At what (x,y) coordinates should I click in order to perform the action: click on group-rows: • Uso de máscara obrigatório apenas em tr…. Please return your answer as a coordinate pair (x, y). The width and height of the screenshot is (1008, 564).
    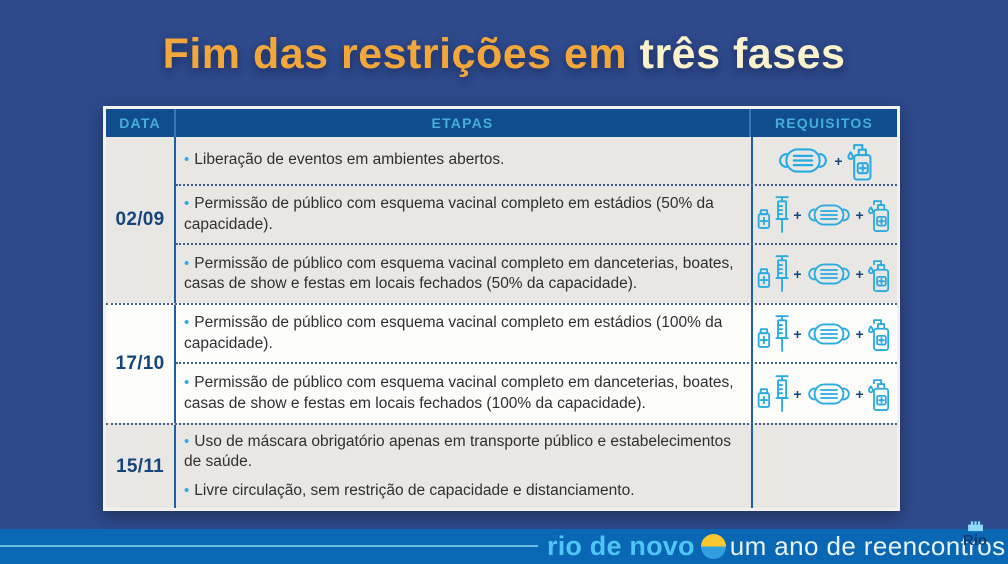
    Looking at the image, I should click on (536, 467).